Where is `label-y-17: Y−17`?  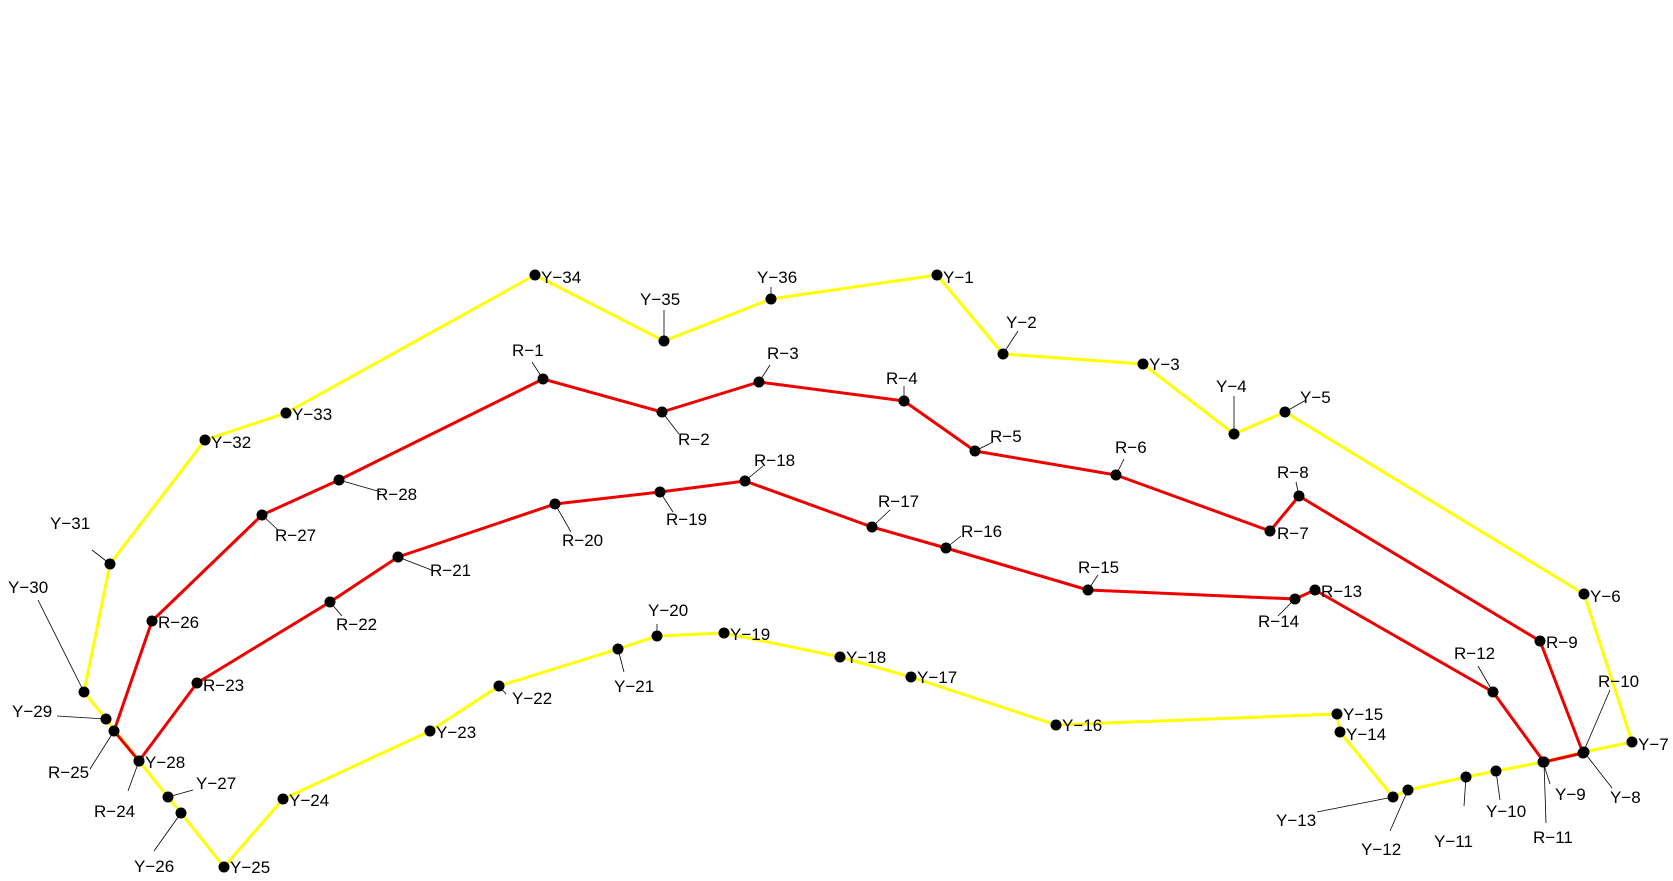 label-y-17: Y−17 is located at coordinates (937, 677).